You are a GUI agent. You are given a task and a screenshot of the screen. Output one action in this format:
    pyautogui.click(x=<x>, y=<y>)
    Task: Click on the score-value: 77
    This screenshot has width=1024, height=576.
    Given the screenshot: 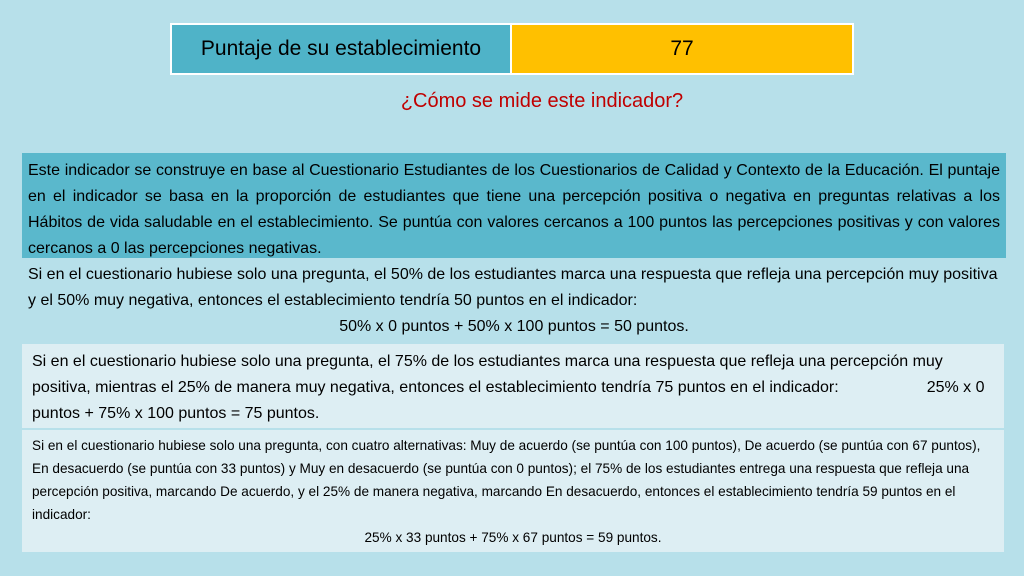 What is the action you would take?
    pyautogui.click(x=682, y=49)
    